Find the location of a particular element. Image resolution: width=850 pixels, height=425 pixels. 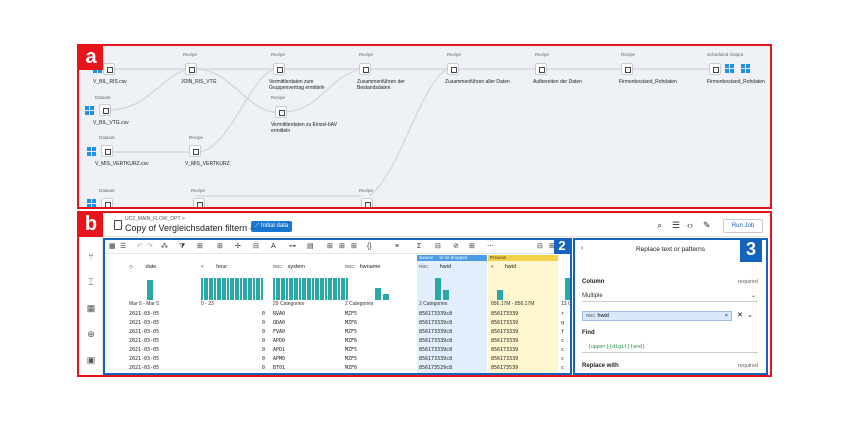

breadcrumb: UC2_MAIN_FLOW_OPT > is located at coordinates (155, 219).